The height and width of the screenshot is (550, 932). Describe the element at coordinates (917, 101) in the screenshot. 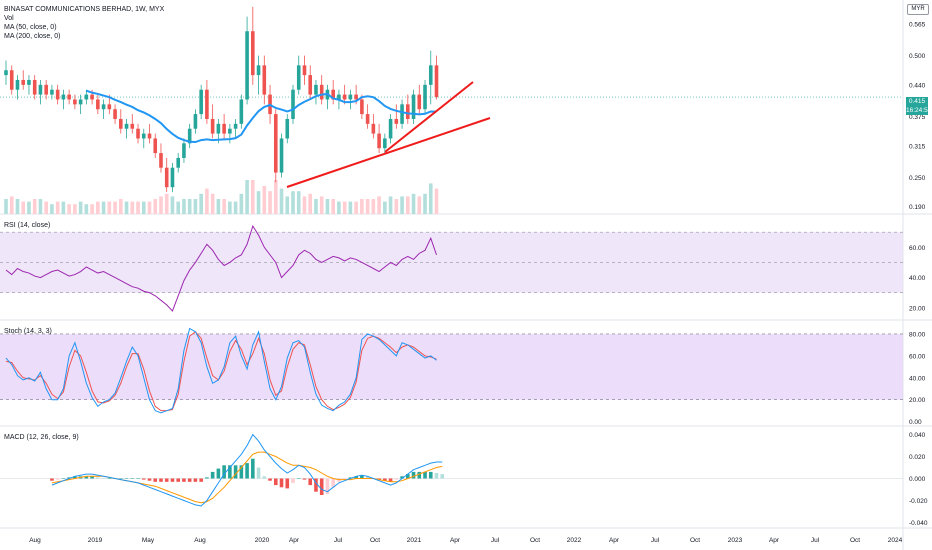

I see `last-price-tag: 0.415` at that location.